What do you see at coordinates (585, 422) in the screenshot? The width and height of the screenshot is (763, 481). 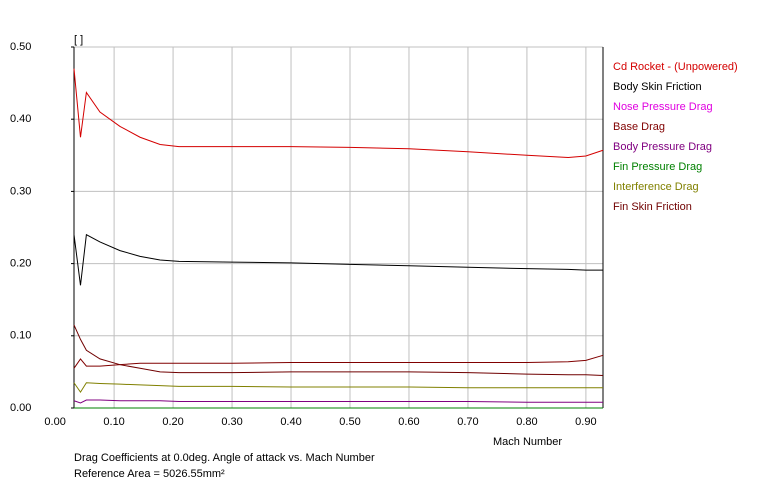 I see `x-tick-label: 0.90` at bounding box center [585, 422].